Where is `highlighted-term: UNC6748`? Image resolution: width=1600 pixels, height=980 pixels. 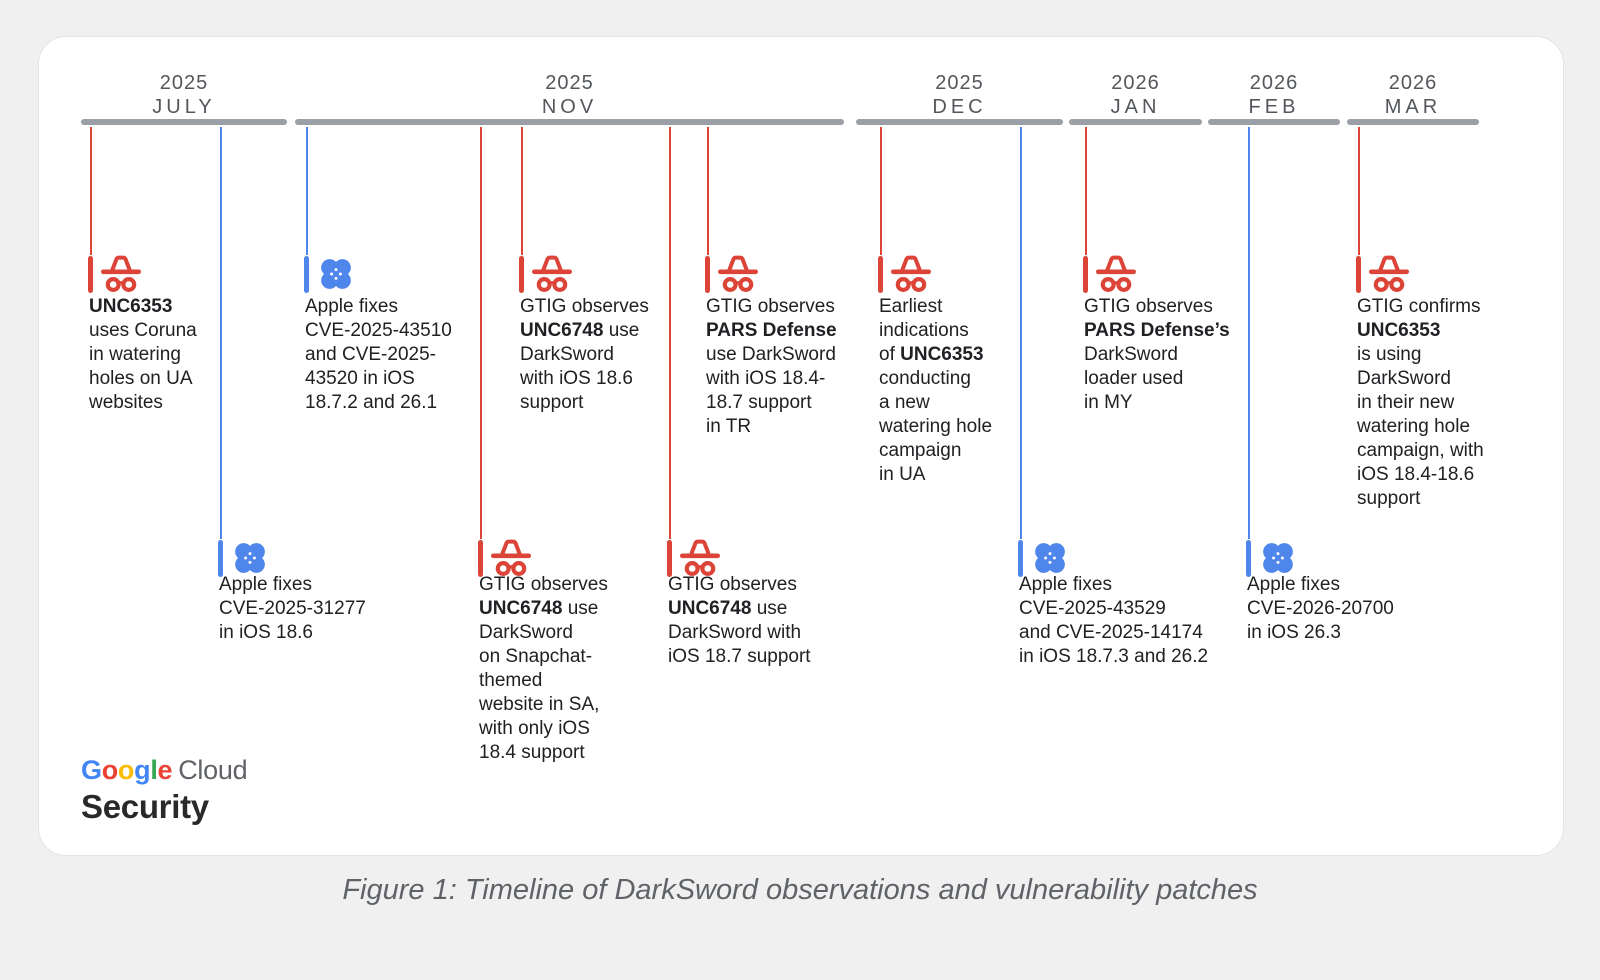
highlighted-term: UNC6748 is located at coordinates (521, 608).